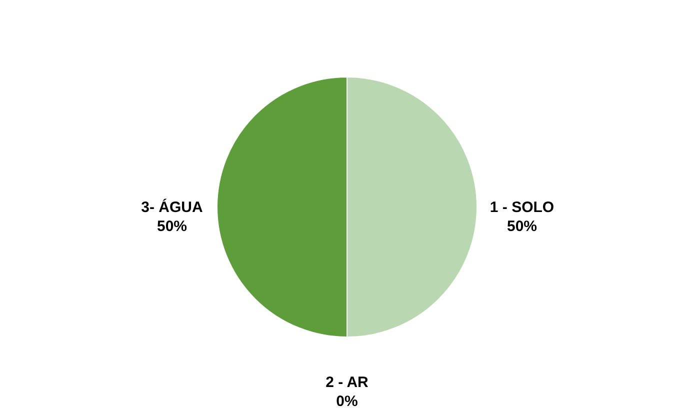 This screenshot has width=694, height=414. I want to click on text: 0%, so click(347, 401).